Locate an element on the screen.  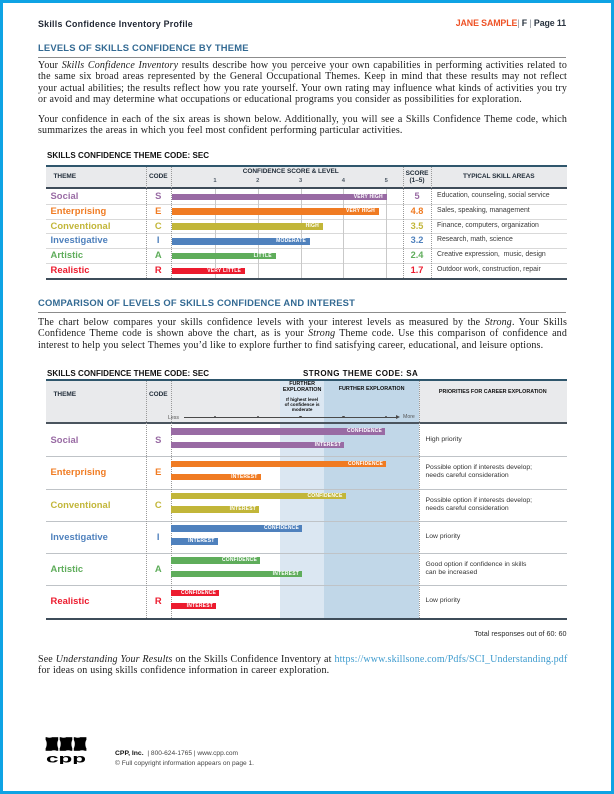
svg-text: cpp is located at coordinates (66, 758).